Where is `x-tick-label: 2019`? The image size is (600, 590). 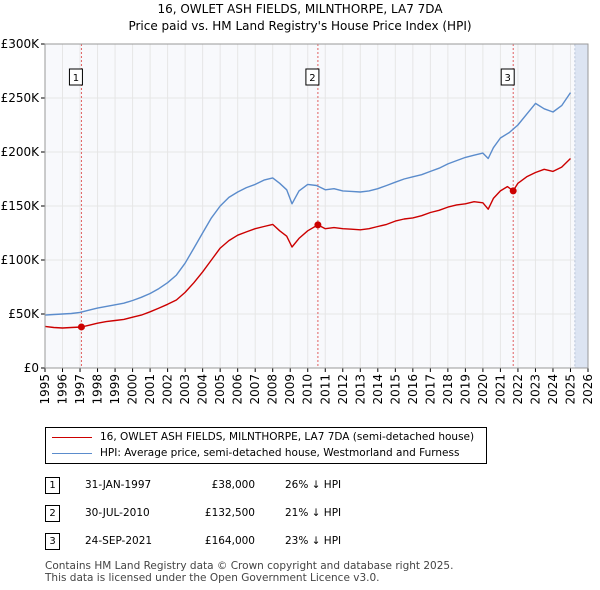 x-tick-label: 2019 is located at coordinates (465, 389).